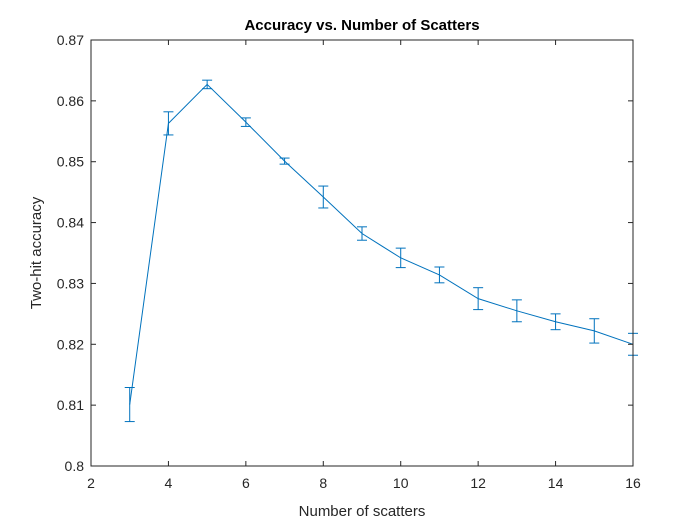  Describe the element at coordinates (75, 466) in the screenshot. I see `y-tick-label: 0.8` at that location.